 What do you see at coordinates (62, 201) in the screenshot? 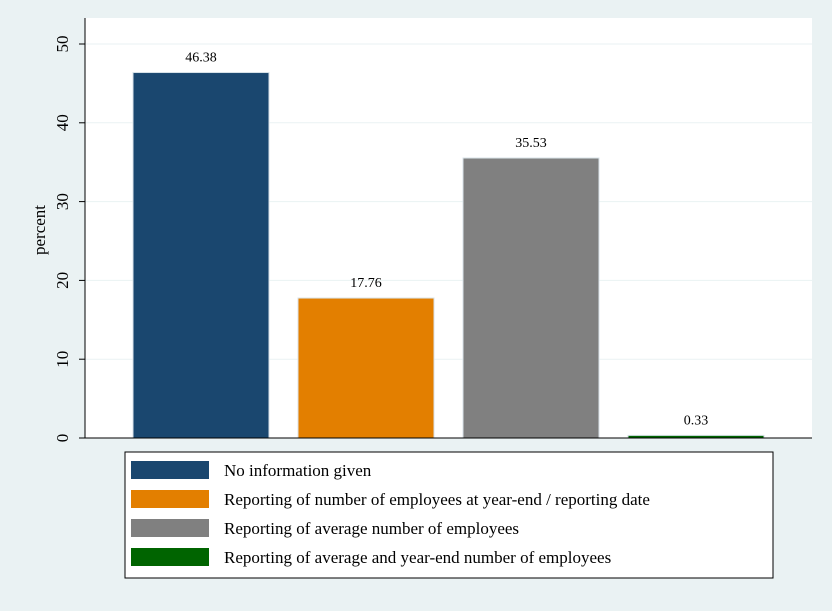
I see `y-tick-label: 30` at bounding box center [62, 201].